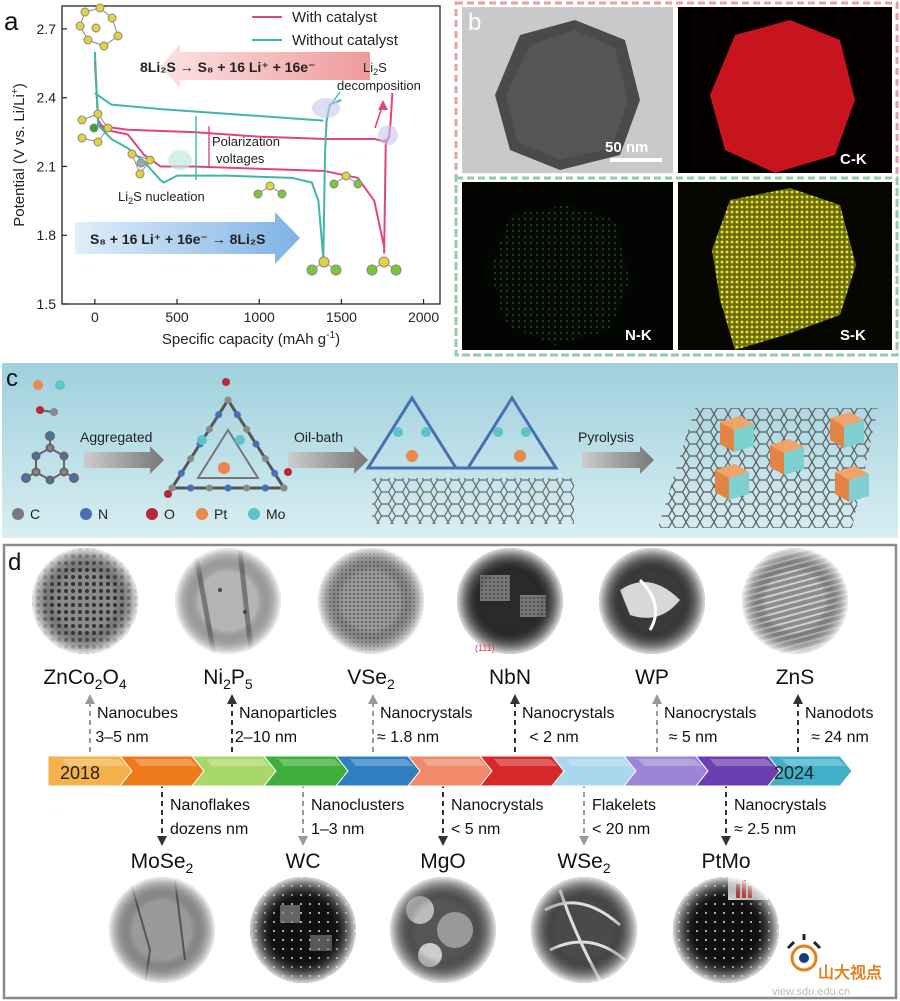  Describe the element at coordinates (357, 805) in the screenshot. I see `size-desc-bottom: Nanoclusters` at that location.